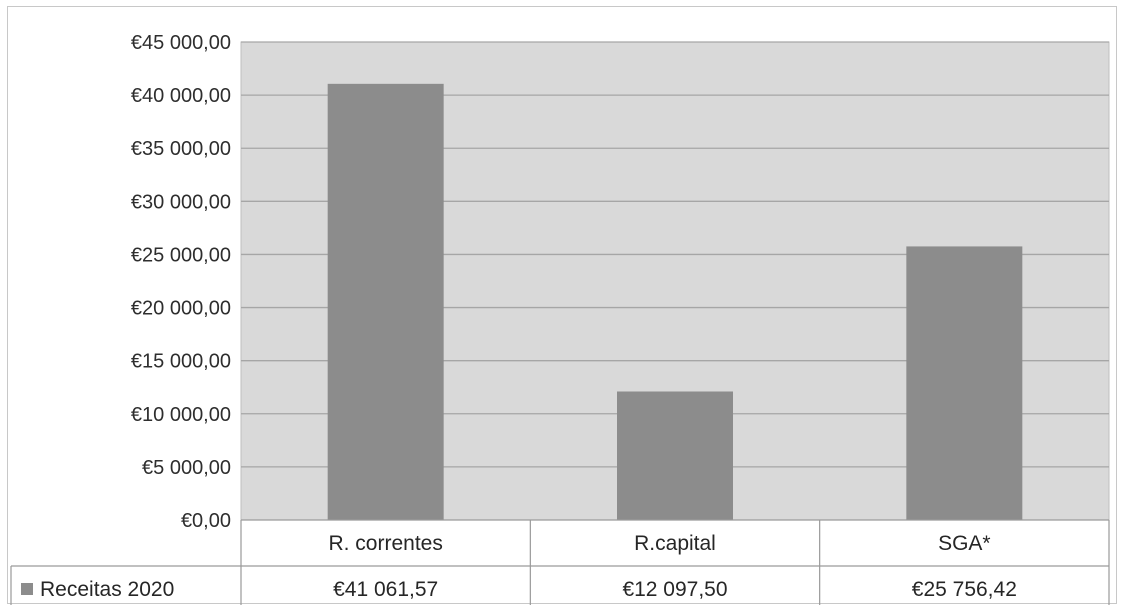 This screenshot has width=1124, height=610. Describe the element at coordinates (186, 468) in the screenshot. I see `y-tick-label: €5 000,00` at that location.